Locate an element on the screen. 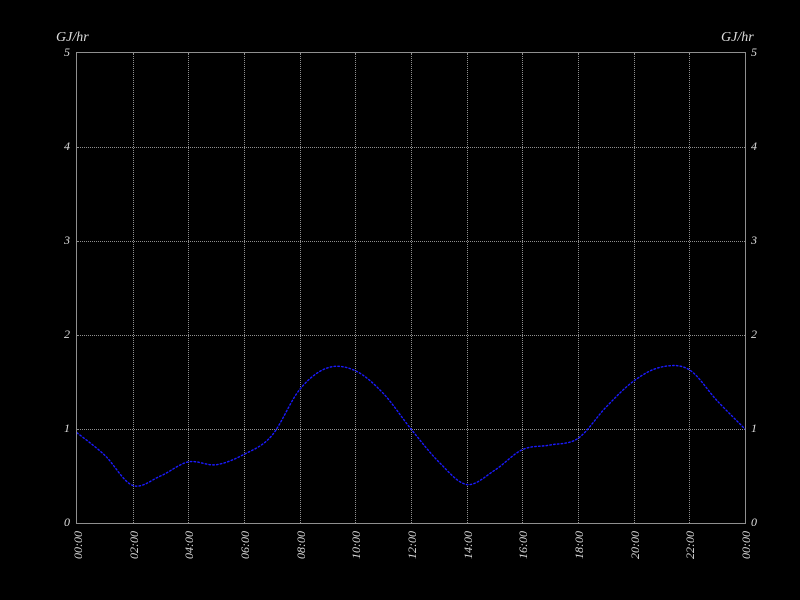  y-tick-label-right: 2 is located at coordinates (754, 333).